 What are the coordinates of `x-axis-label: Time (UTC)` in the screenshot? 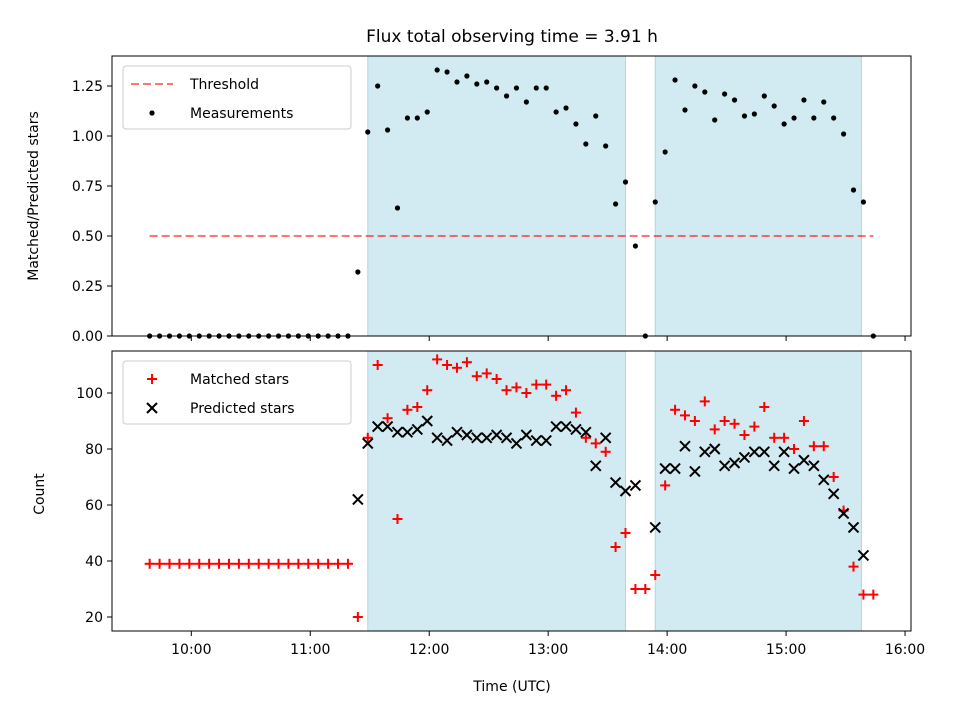 It's located at (511, 687).